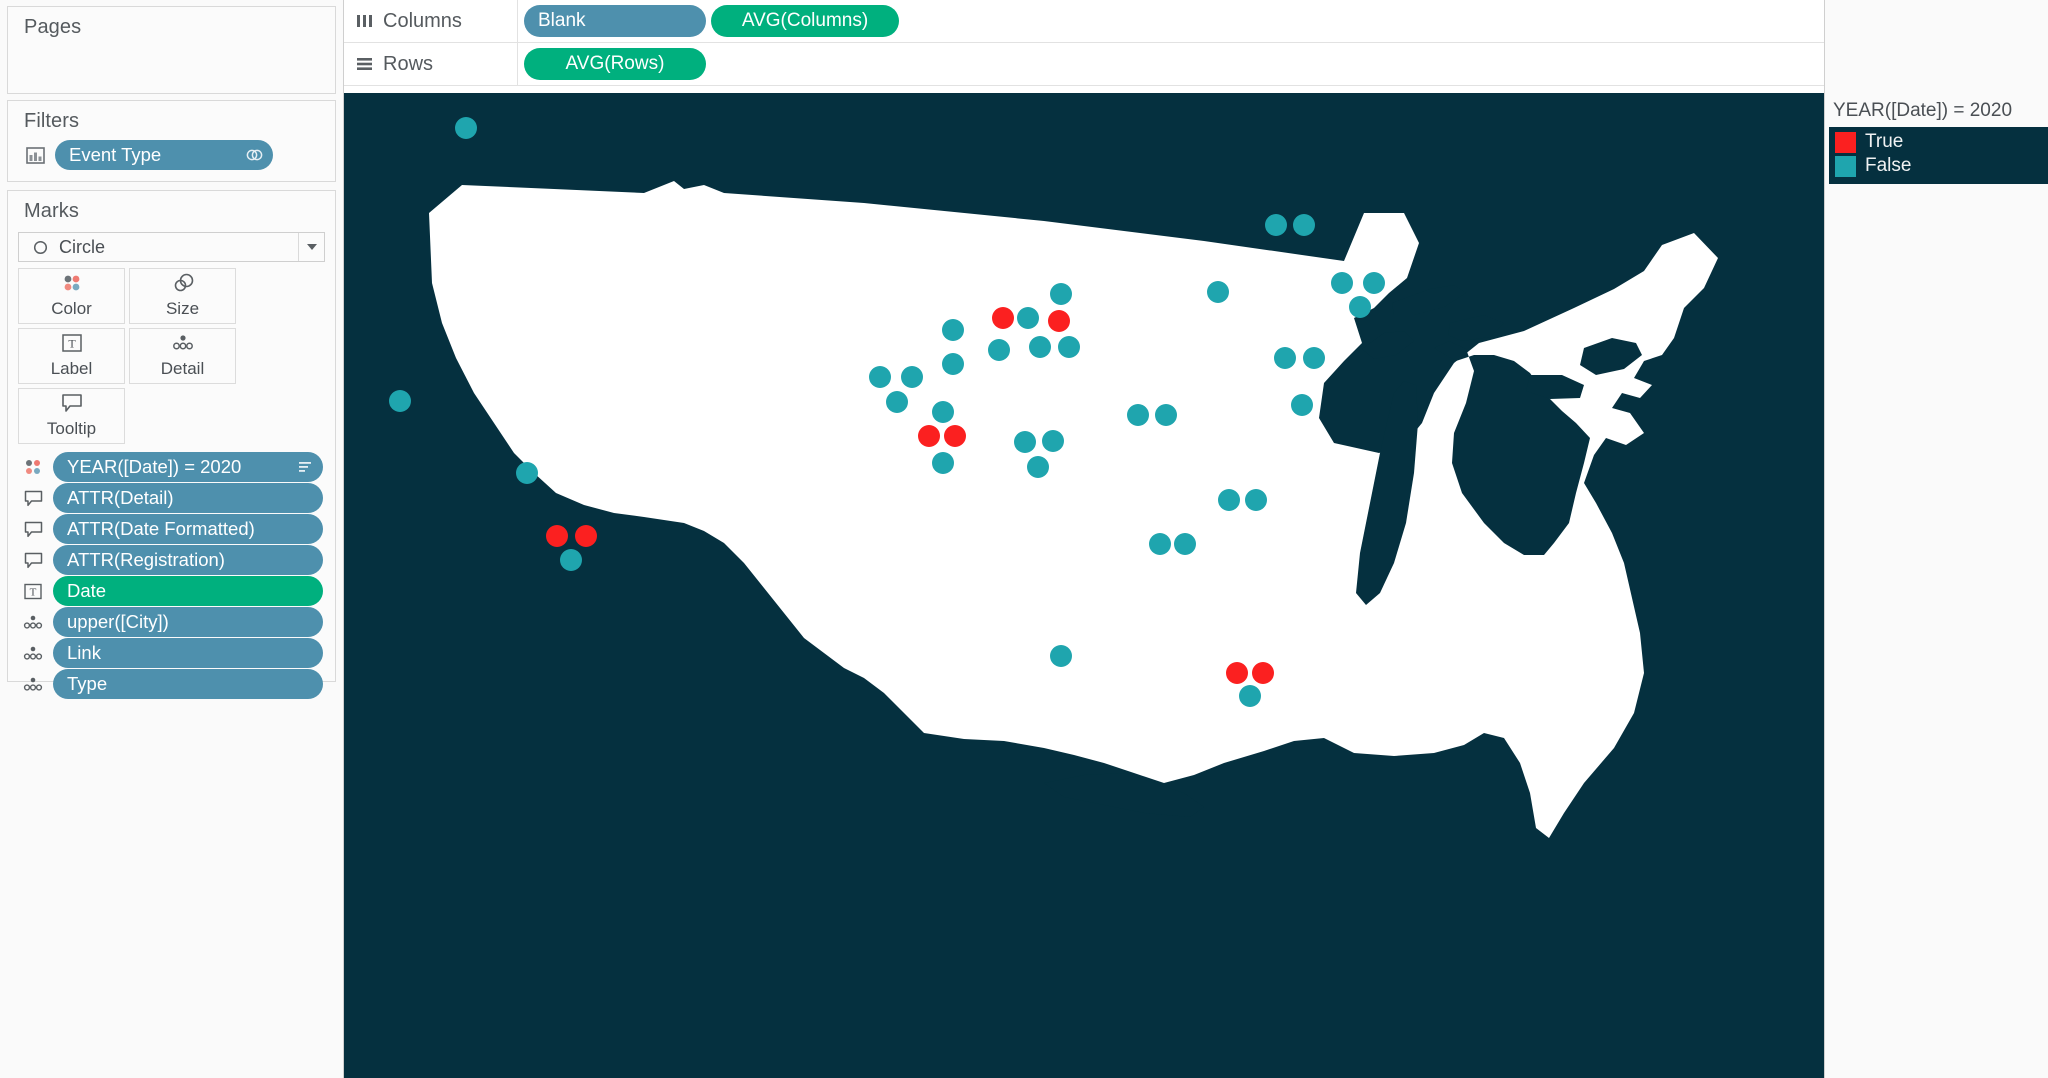 Image resolution: width=2048 pixels, height=1078 pixels. I want to click on legend-swatch-true, so click(1845, 142).